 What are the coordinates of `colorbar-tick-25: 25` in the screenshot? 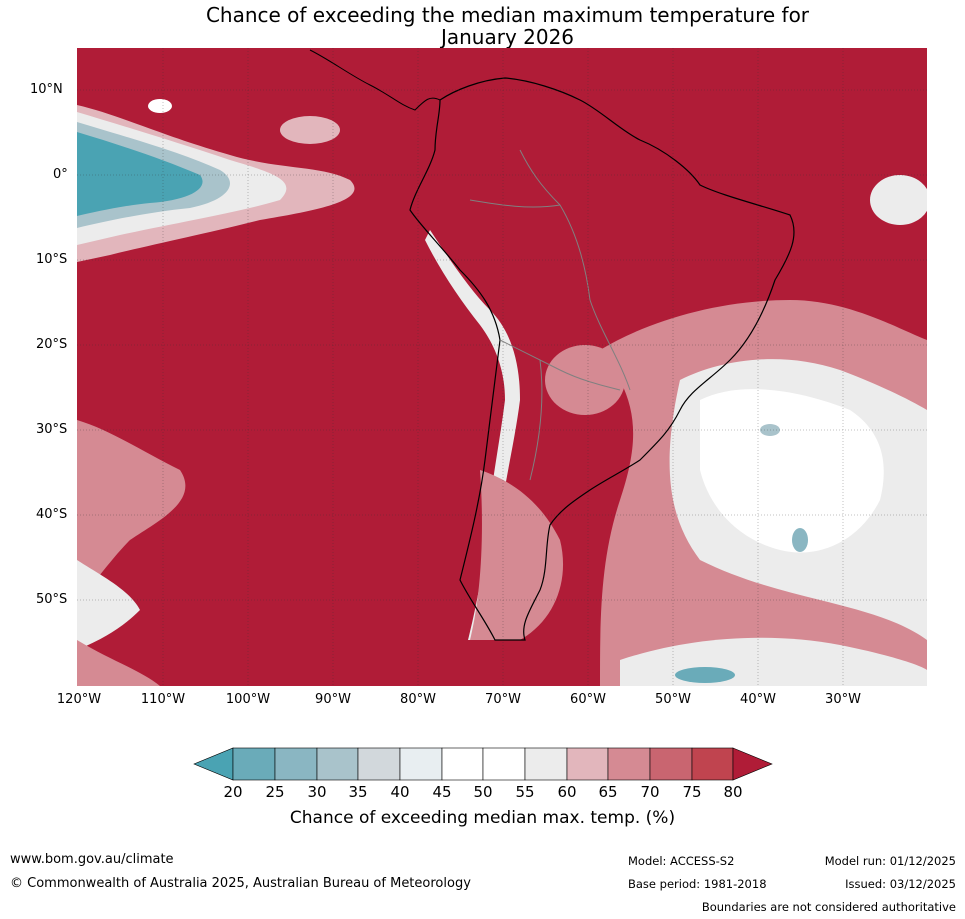 It's located at (275, 792).